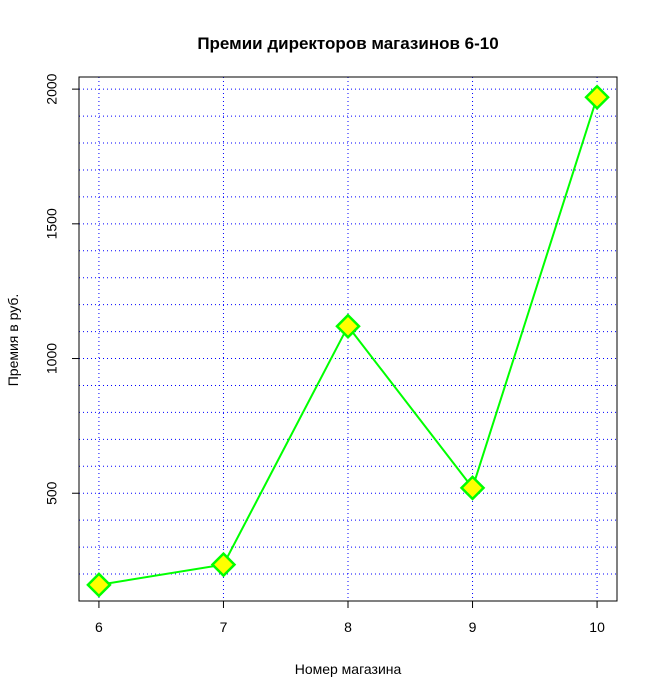 This screenshot has width=658, height=700. What do you see at coordinates (348, 627) in the screenshot?
I see `x-tick-label-2: 8` at bounding box center [348, 627].